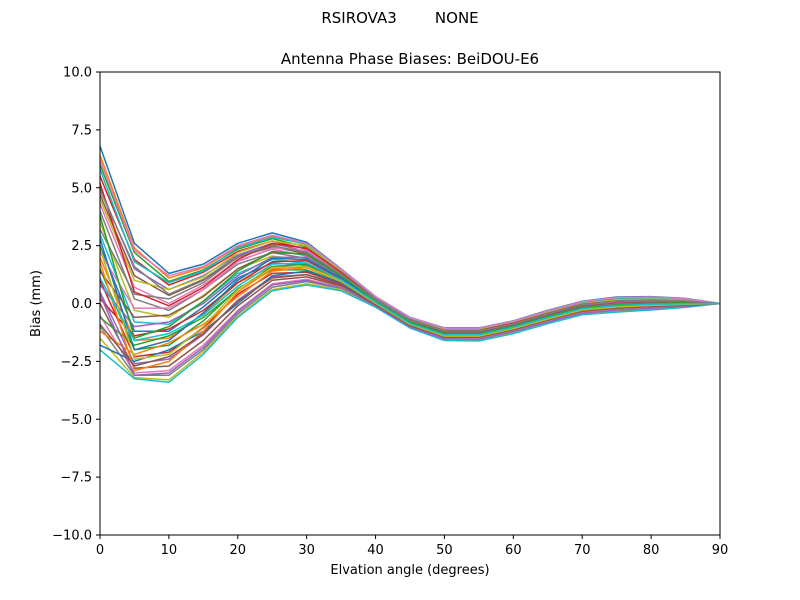  Describe the element at coordinates (582, 550) in the screenshot. I see `x-tick-label: 70` at that location.